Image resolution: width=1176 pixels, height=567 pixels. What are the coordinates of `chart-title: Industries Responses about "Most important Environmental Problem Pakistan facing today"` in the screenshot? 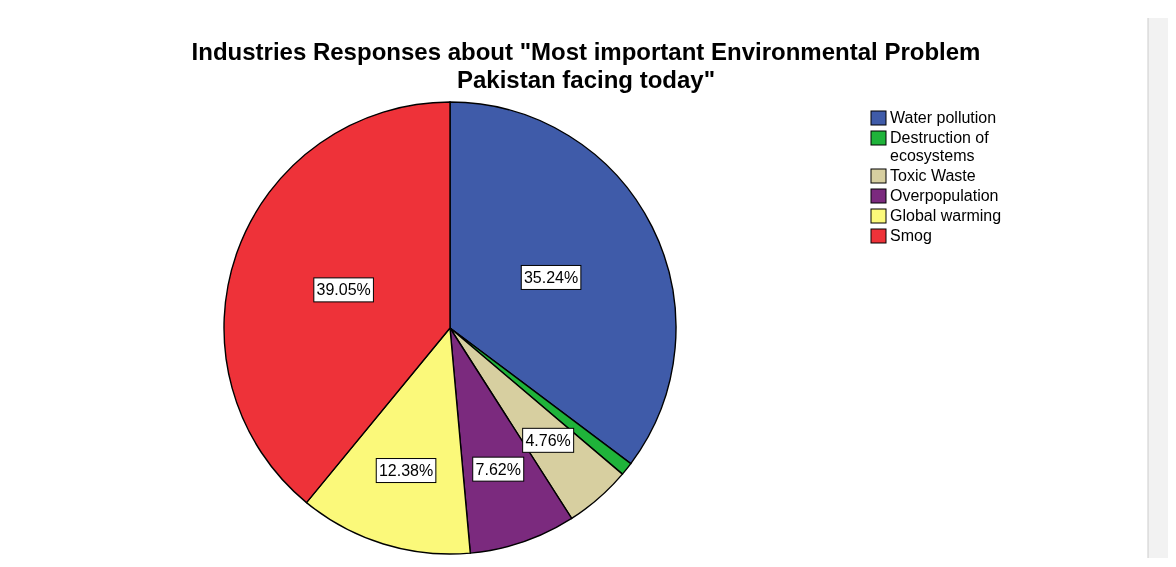 It's located at (586, 65).